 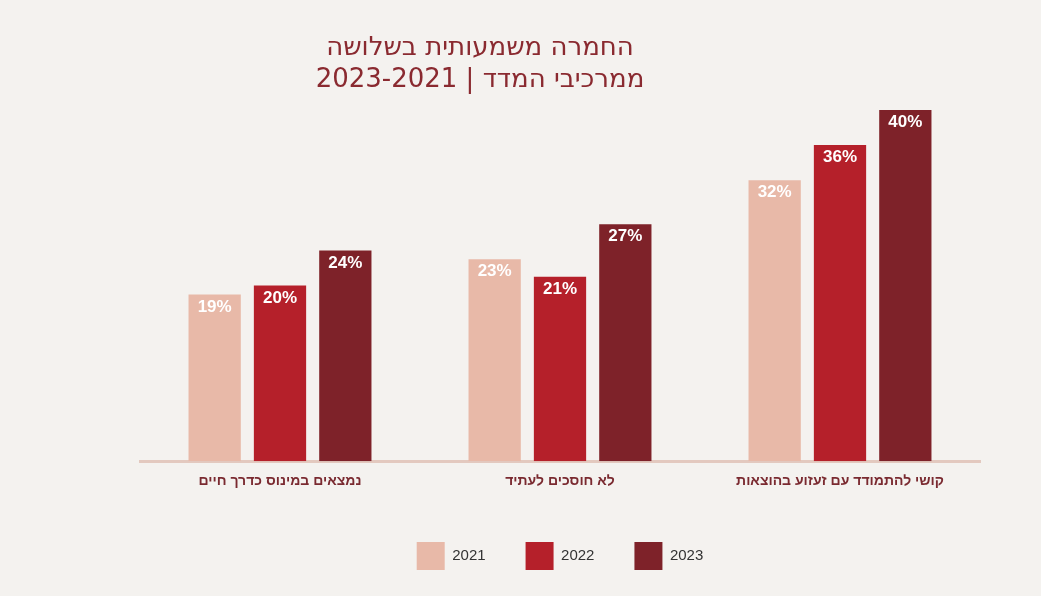 What do you see at coordinates (560, 289) in the screenshot?
I see `data-label: 21%` at bounding box center [560, 289].